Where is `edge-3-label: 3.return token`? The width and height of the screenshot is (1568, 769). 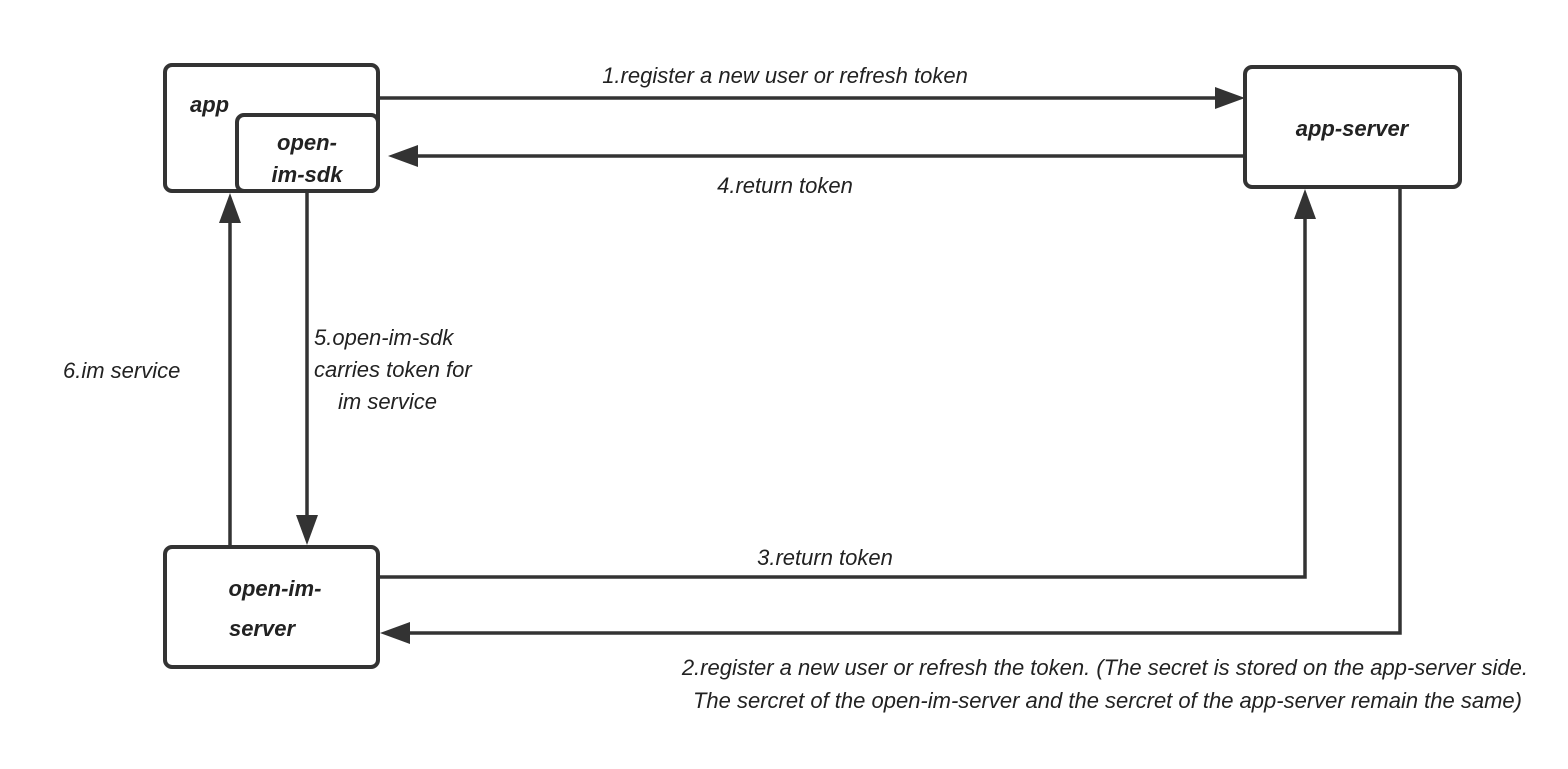 edge-3-label: 3.return token is located at coordinates (825, 557).